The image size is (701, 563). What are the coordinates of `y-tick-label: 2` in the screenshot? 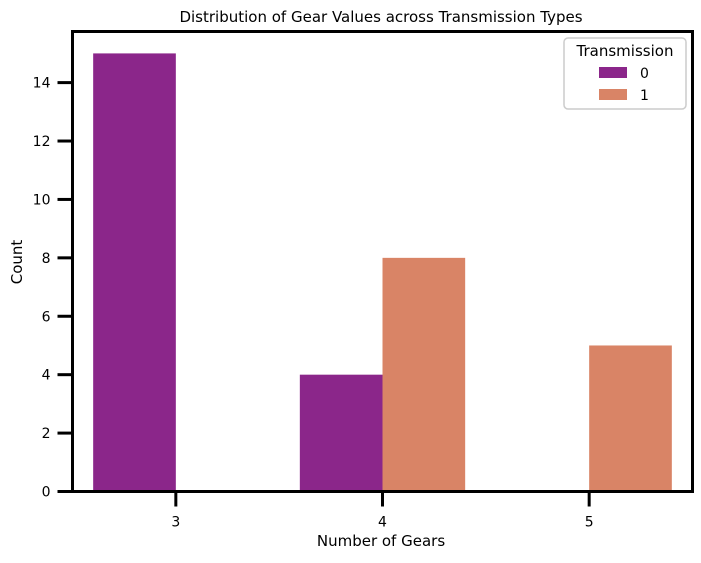 It's located at (46, 434).